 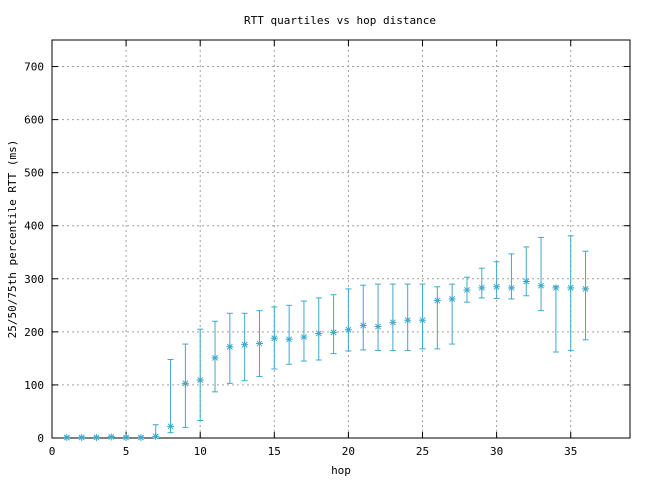 I want to click on x-tick-label: 35, so click(x=570, y=451).